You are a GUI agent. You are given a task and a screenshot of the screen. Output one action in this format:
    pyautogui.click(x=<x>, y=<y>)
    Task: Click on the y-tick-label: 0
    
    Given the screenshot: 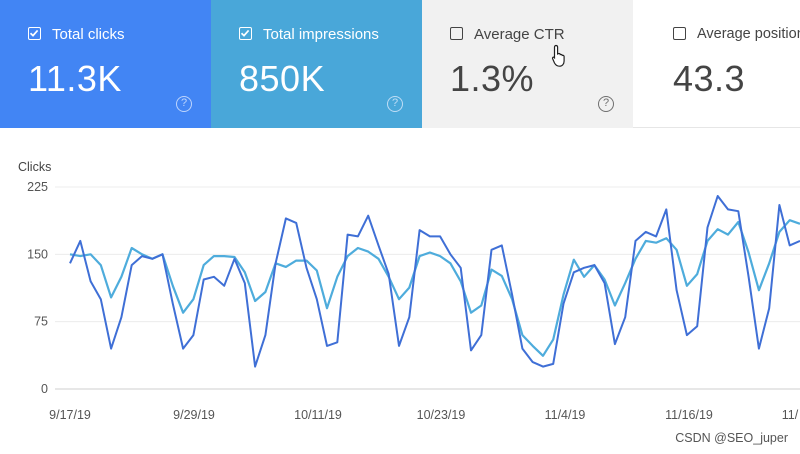 What is the action you would take?
    pyautogui.click(x=44, y=389)
    